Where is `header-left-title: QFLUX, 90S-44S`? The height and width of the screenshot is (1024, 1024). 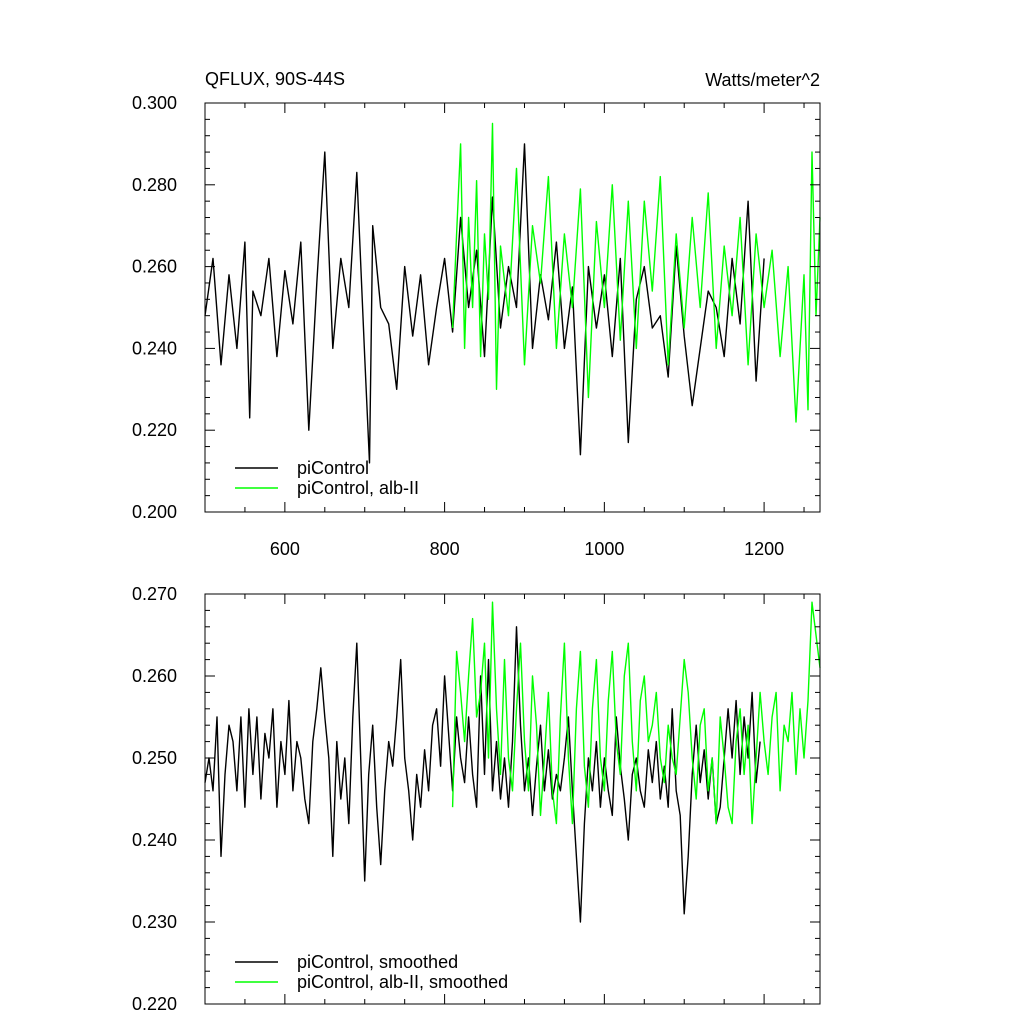
header-left-title: QFLUX, 90S-44S is located at coordinates (275, 79).